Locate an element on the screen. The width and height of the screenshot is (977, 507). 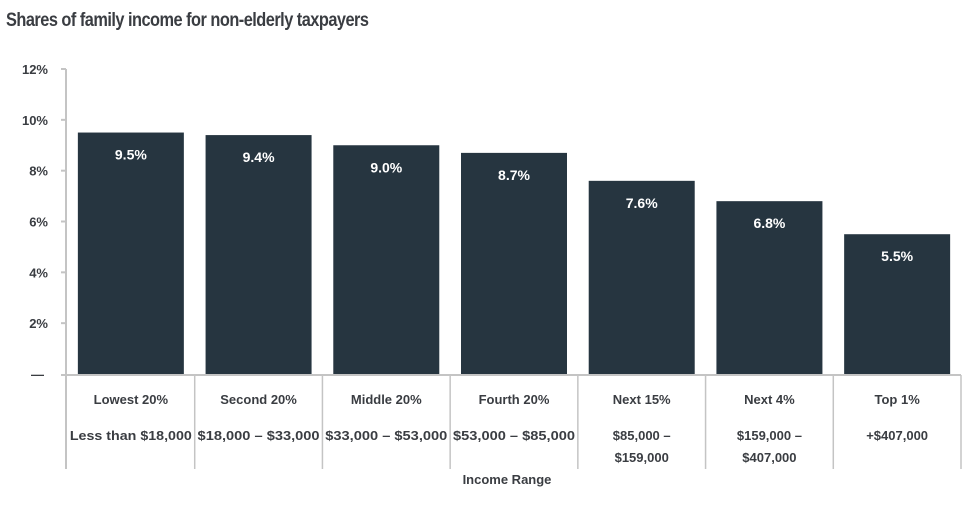
category-range-label: $159,000 – is located at coordinates (769, 435).